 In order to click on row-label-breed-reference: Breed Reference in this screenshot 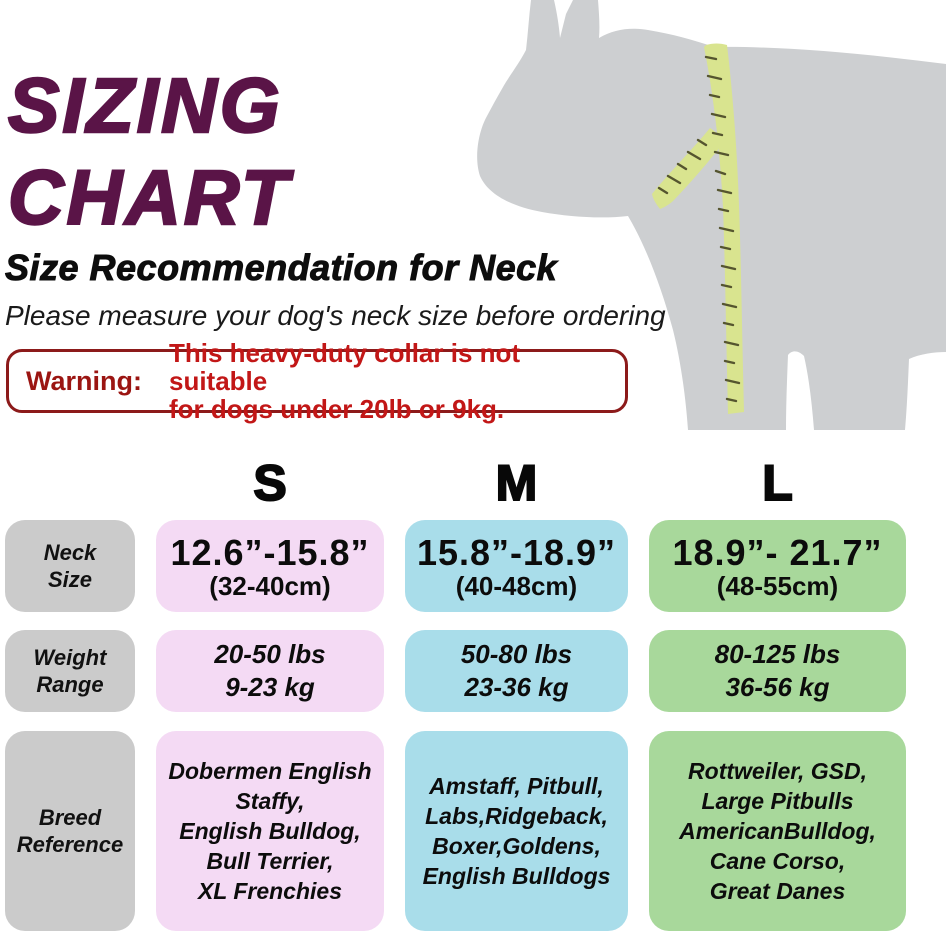, I will do `click(70, 831)`.